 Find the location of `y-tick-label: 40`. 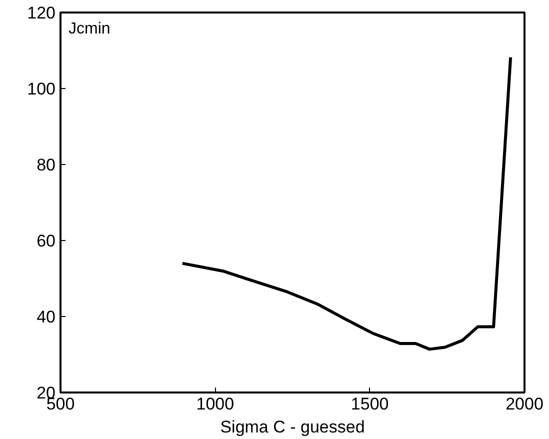

y-tick-label: 40 is located at coordinates (46, 317).